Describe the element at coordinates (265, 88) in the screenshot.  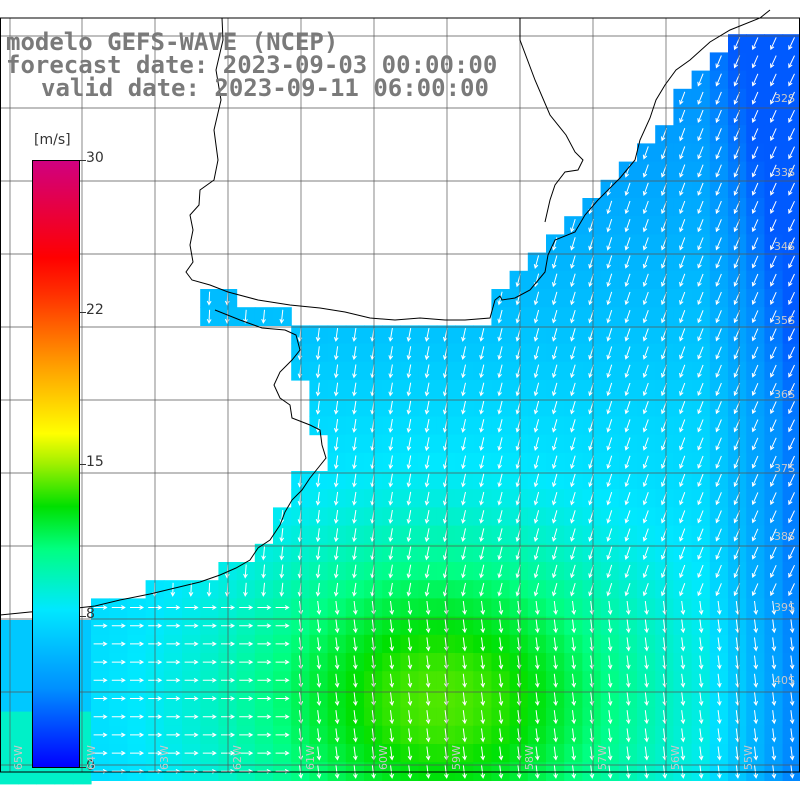
I see `valid-date: valid date: 2023-09-11 06:00:00` at that location.